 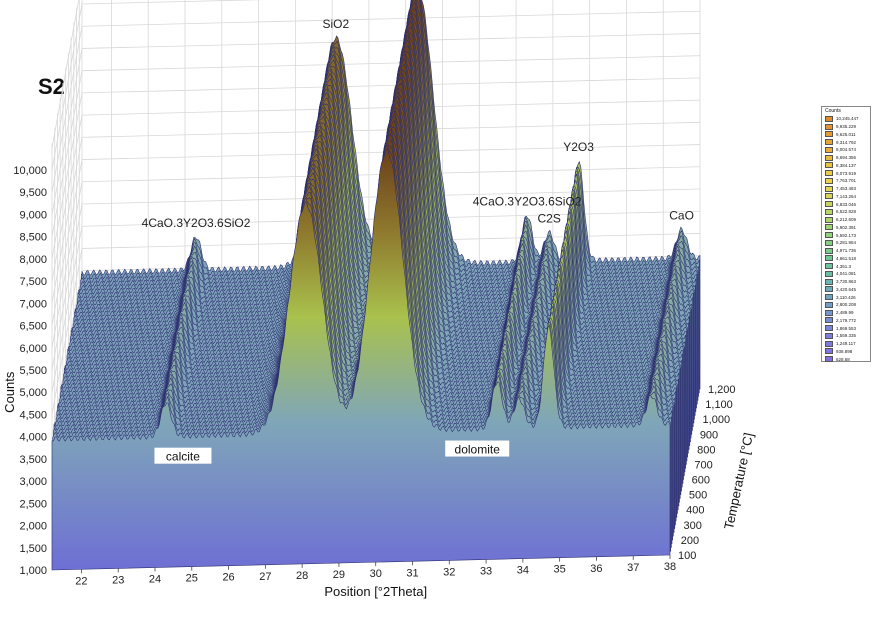 What do you see at coordinates (33, 527) in the screenshot?
I see `z-tick-label: 2,000` at bounding box center [33, 527].